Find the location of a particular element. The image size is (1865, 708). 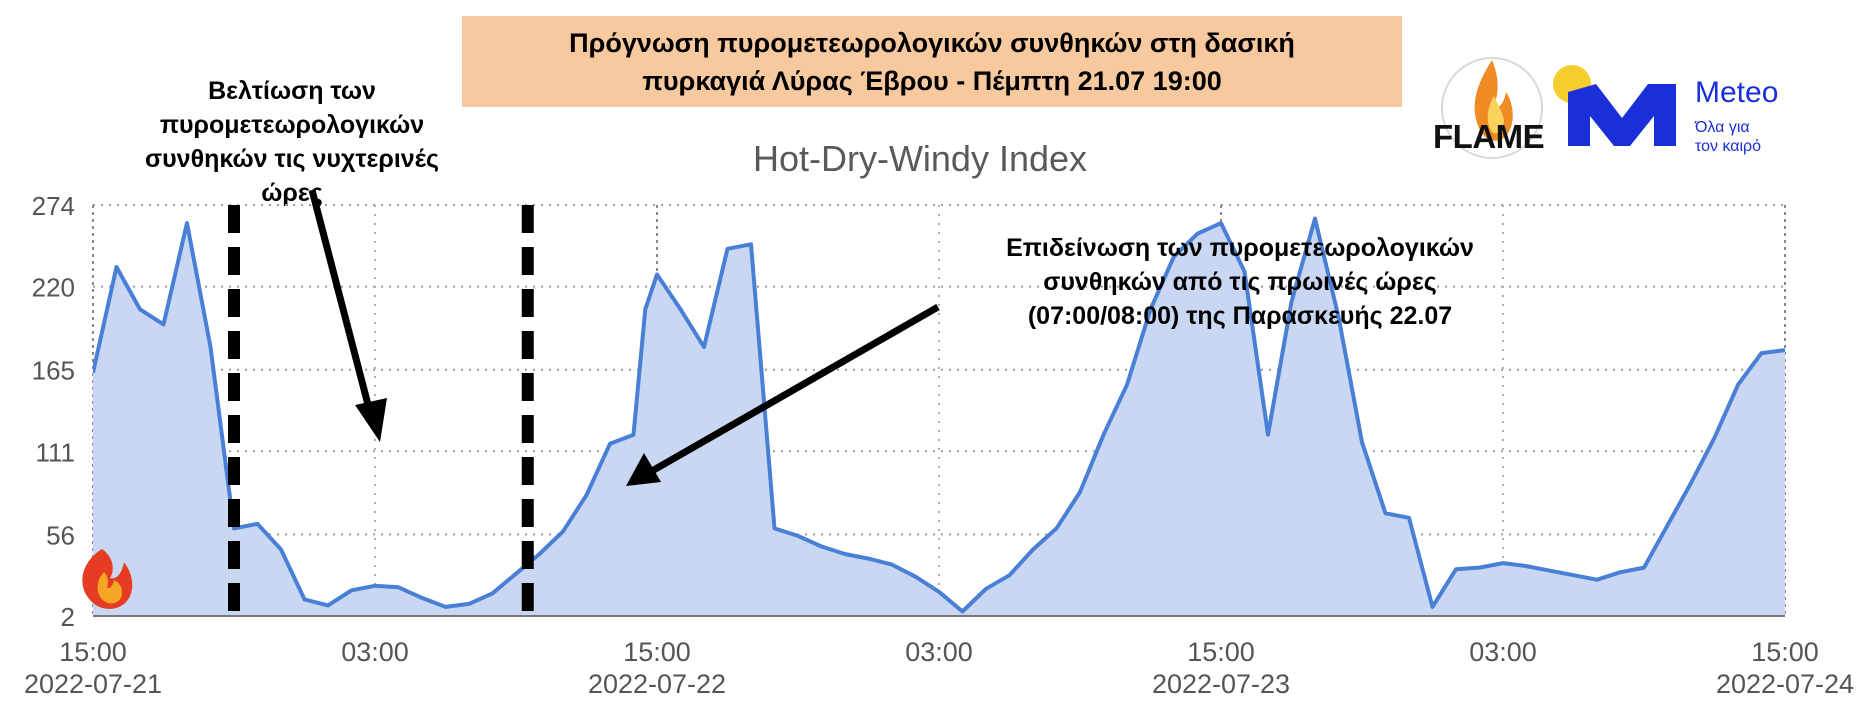

annotation-worsening-line-2: συνθηκών από τις πρωινές ώρες is located at coordinates (1240, 282).